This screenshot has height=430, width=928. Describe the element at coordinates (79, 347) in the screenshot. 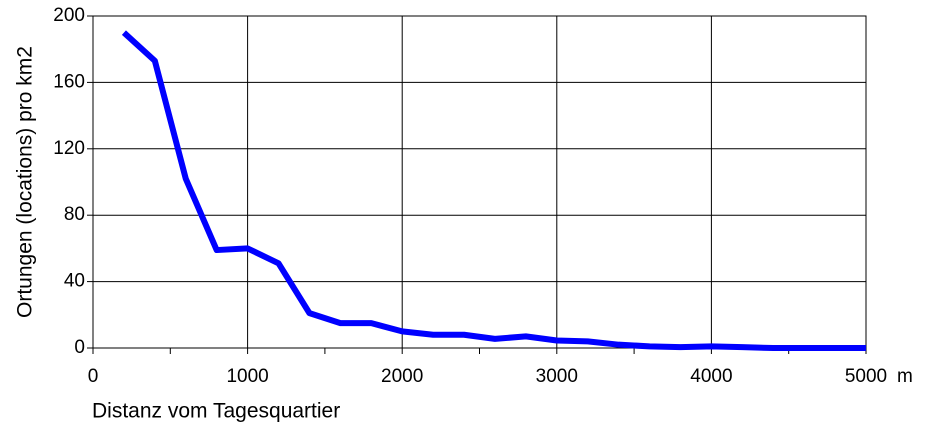

I see `y-tick-label: 0` at that location.